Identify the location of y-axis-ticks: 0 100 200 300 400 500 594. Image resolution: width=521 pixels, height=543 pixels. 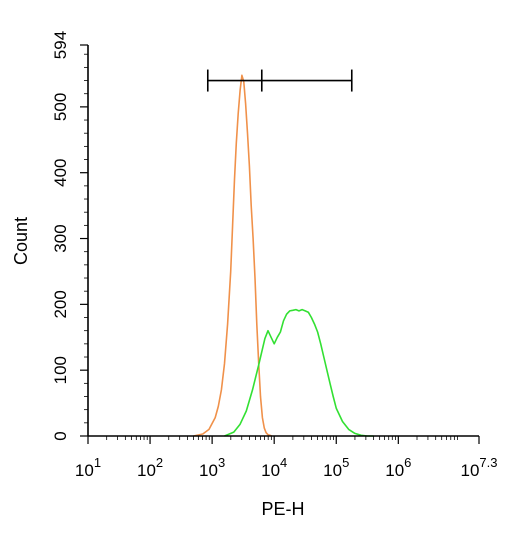
(69, 236).